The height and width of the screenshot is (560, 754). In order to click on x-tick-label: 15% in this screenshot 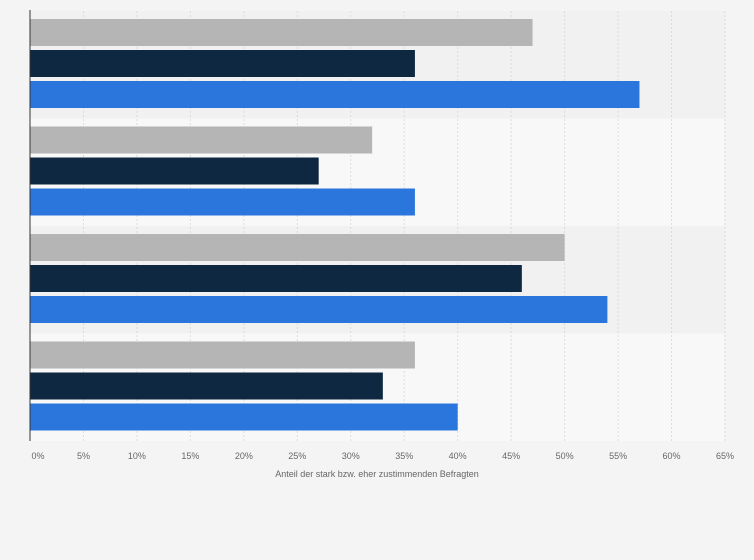, I will do `click(190, 456)`.